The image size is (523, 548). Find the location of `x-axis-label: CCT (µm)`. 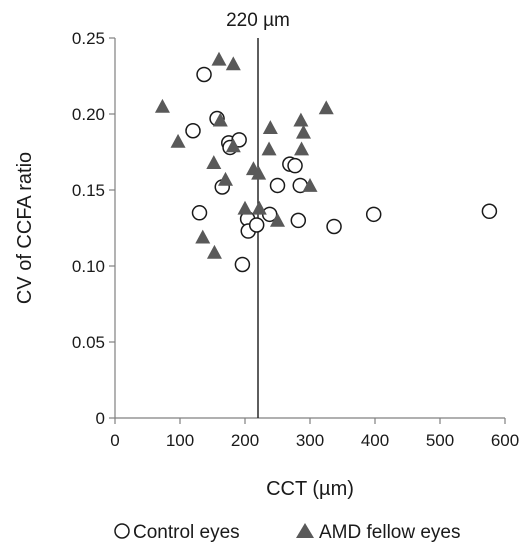

x-axis-label: CCT (µm) is located at coordinates (310, 489).